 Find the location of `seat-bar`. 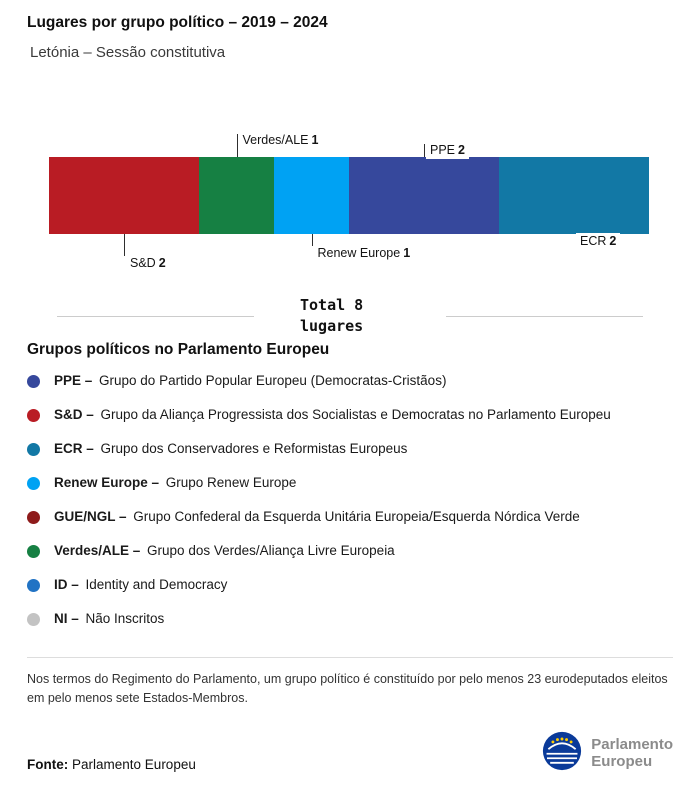

seat-bar is located at coordinates (349, 195).